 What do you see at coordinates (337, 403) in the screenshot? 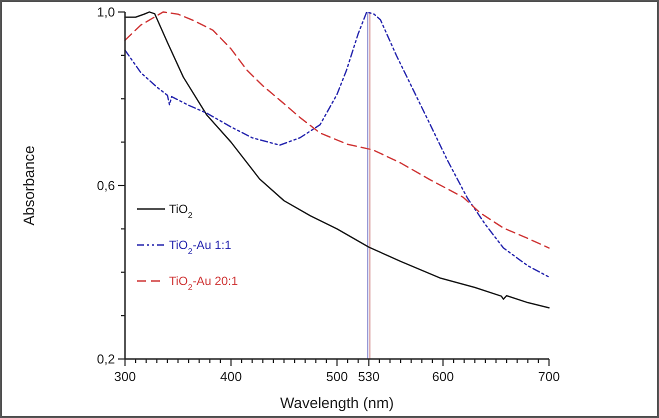
I see `x-axis-title: Wavelength (nm)` at bounding box center [337, 403].